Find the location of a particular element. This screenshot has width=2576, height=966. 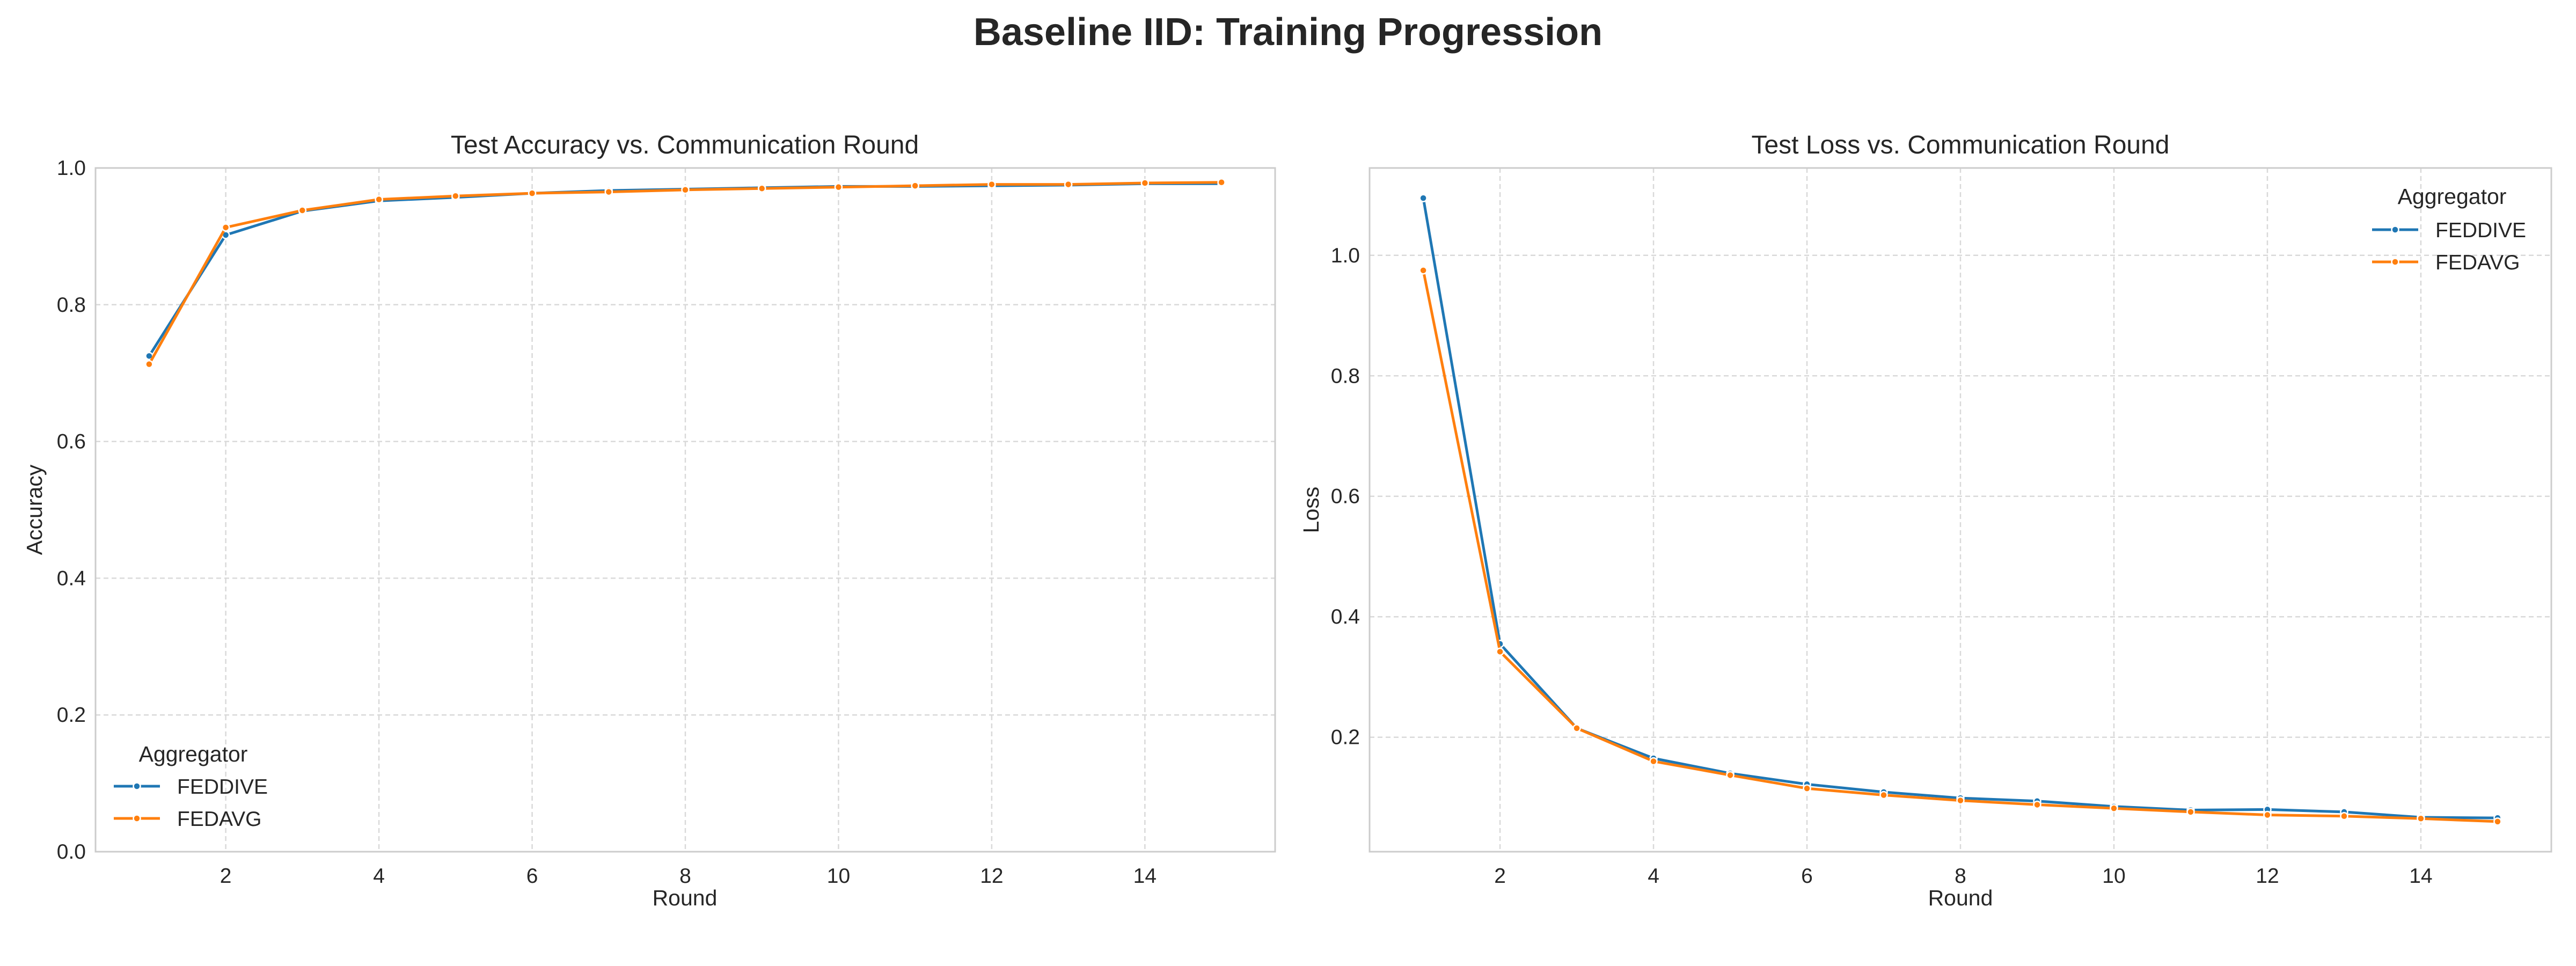

loss-y-tick-label: 0.6 is located at coordinates (1345, 496).